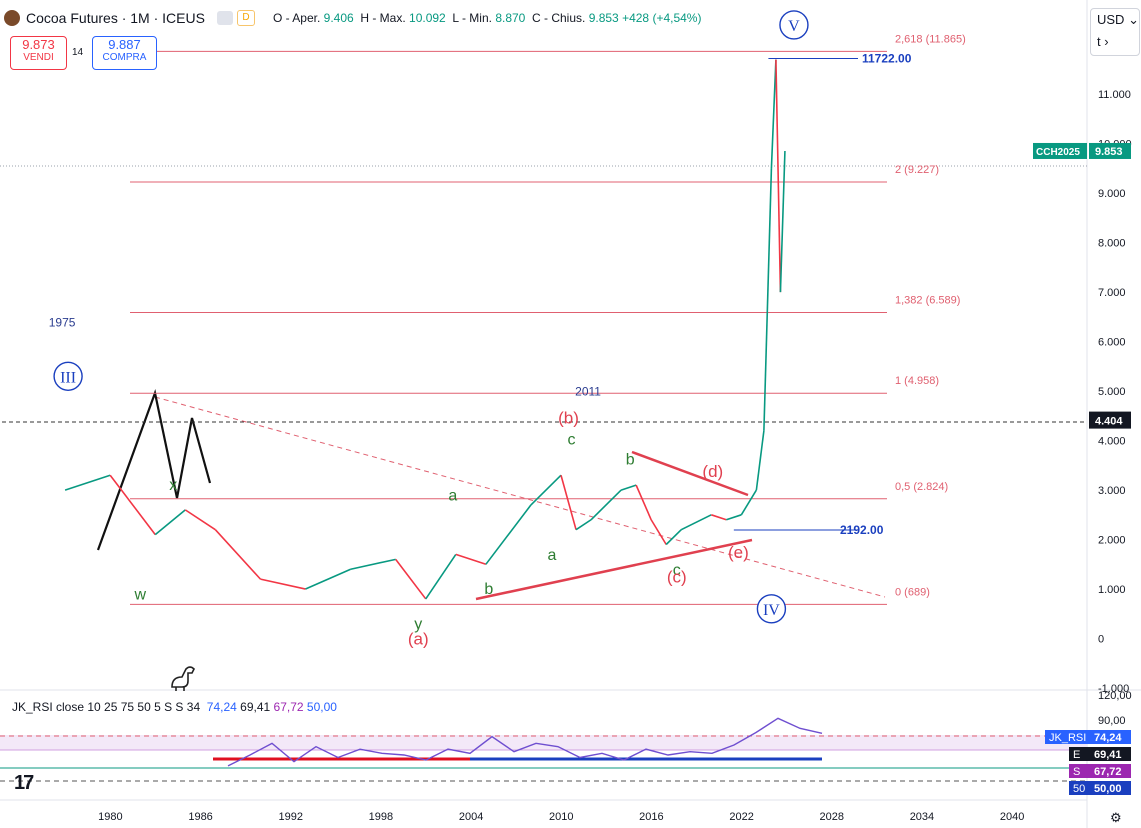 Image resolution: width=1141 pixels, height=828 pixels. Describe the element at coordinates (115, 18) in the screenshot. I see `symbol-title: Cocoa Futures · 1M · ICEUS` at that location.